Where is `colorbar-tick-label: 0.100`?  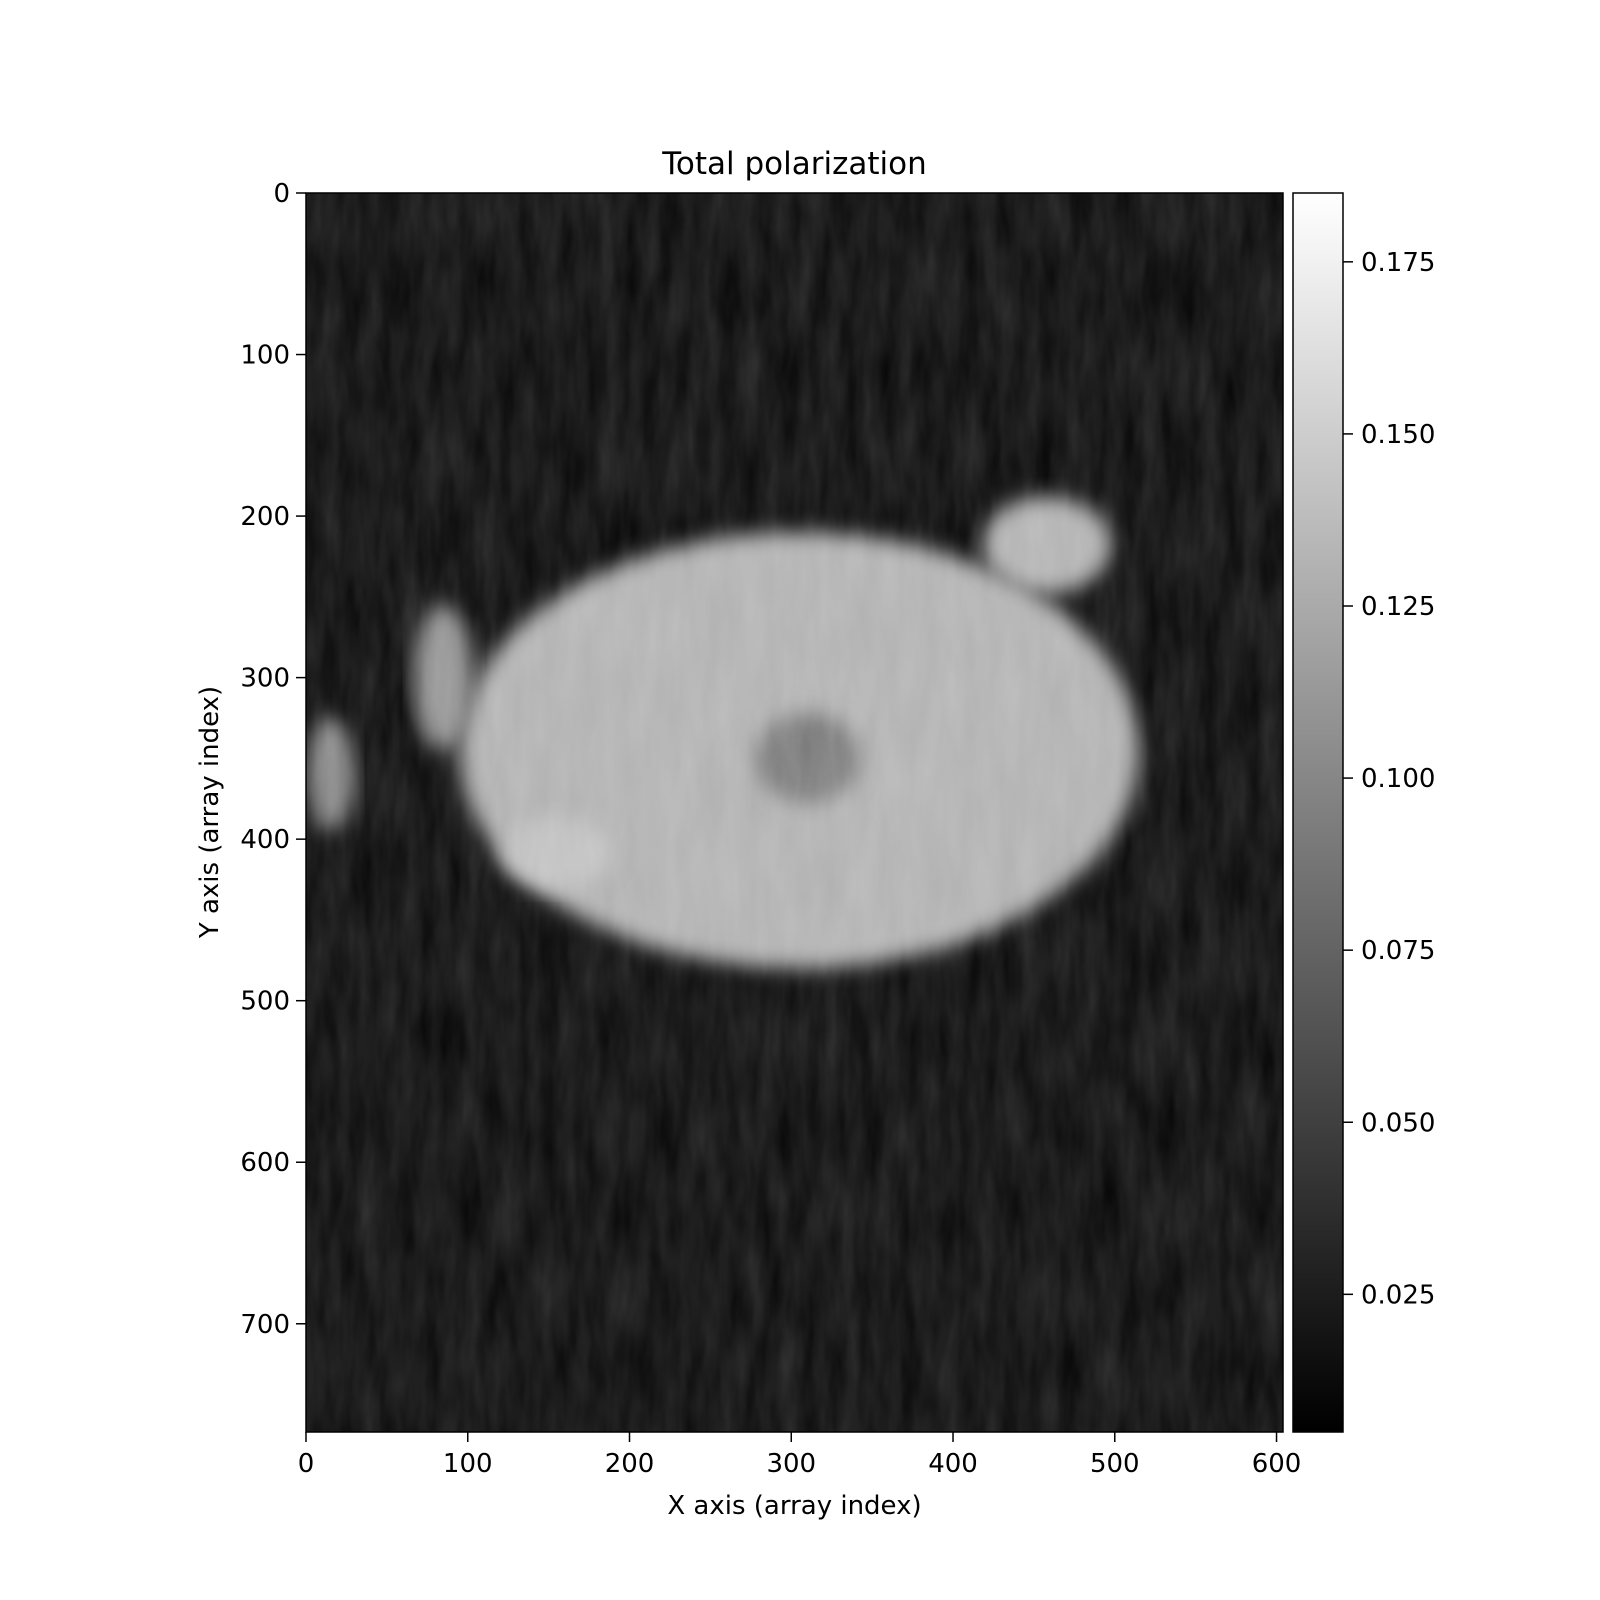
colorbar-tick-label: 0.100 is located at coordinates (1398, 779).